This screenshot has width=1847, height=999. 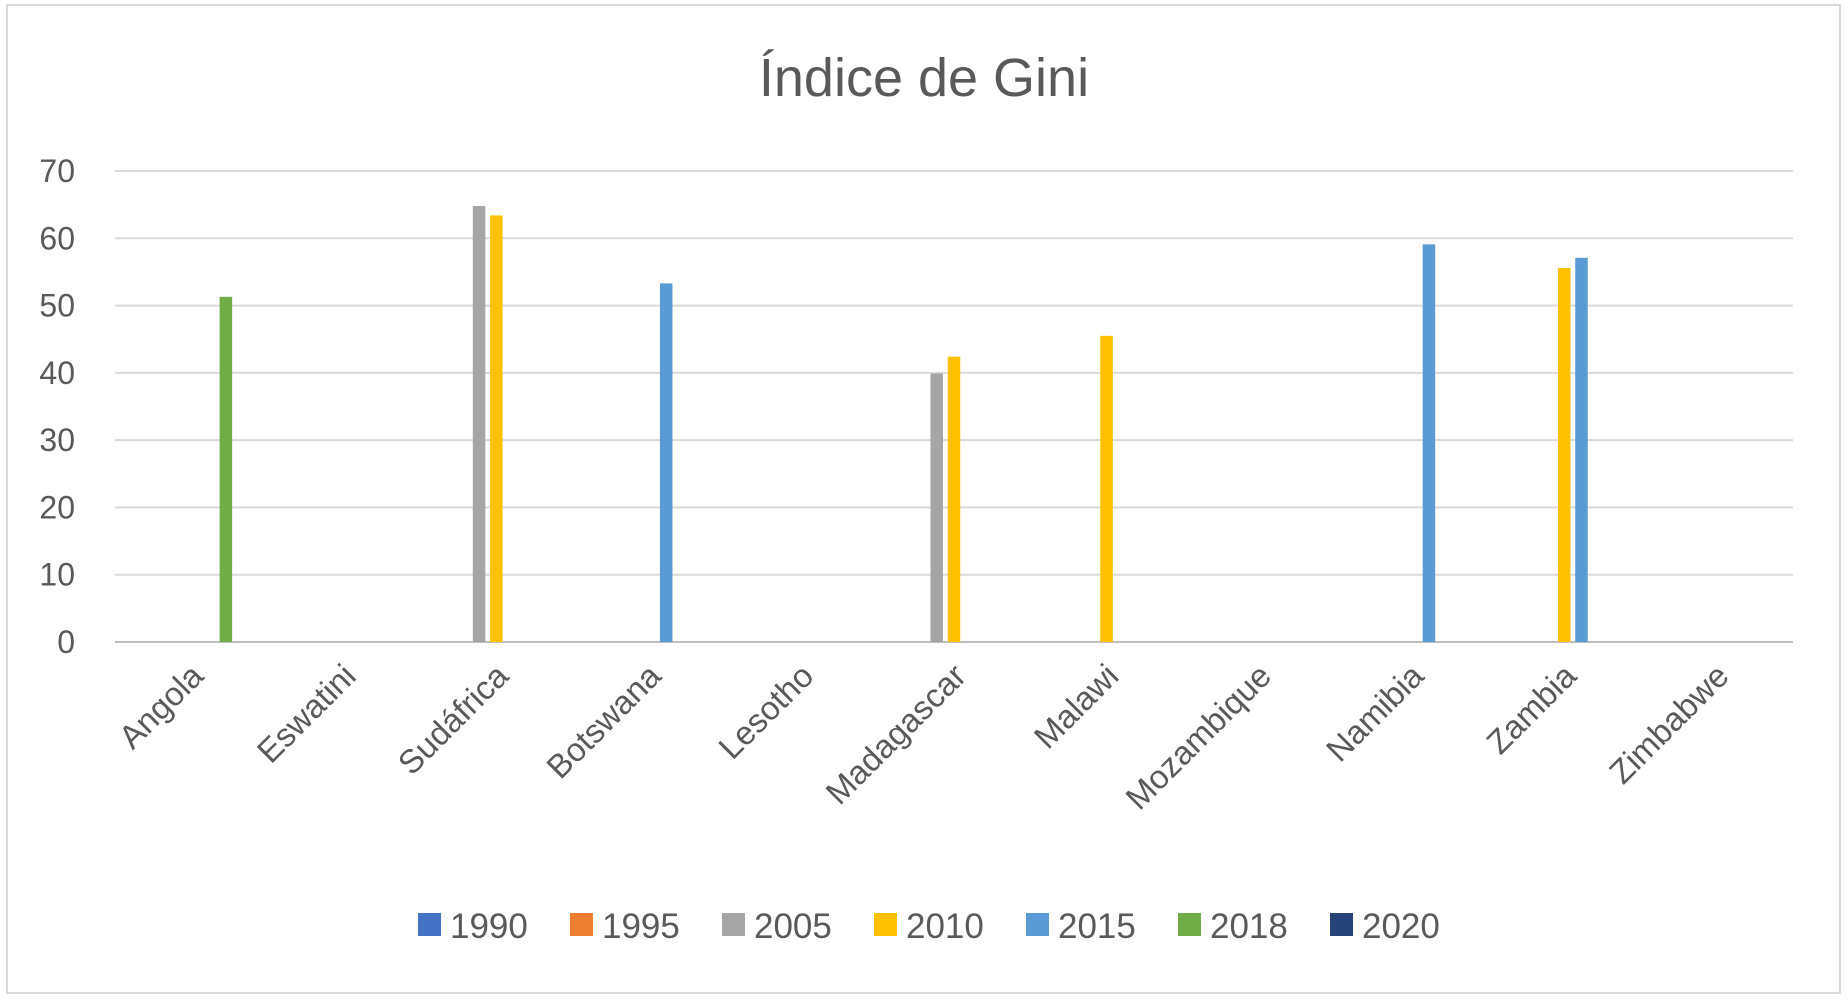 What do you see at coordinates (641, 926) in the screenshot?
I see `legend-label-1995: 1995` at bounding box center [641, 926].